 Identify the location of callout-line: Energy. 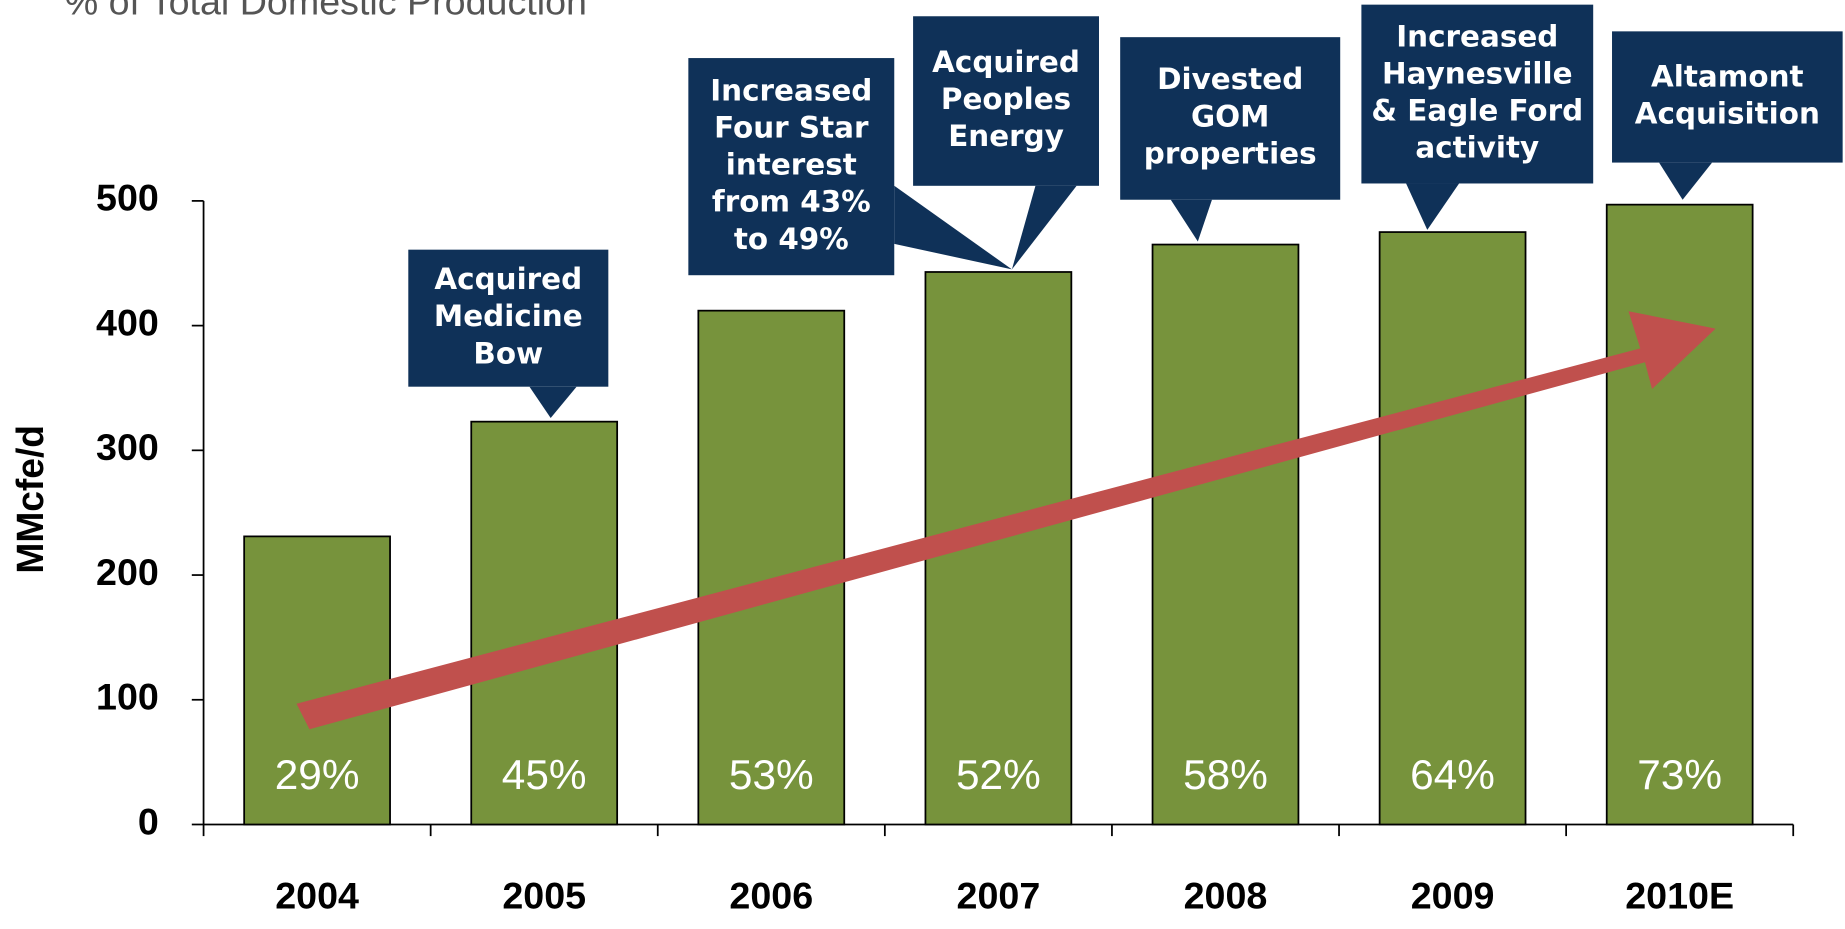
(1006, 136).